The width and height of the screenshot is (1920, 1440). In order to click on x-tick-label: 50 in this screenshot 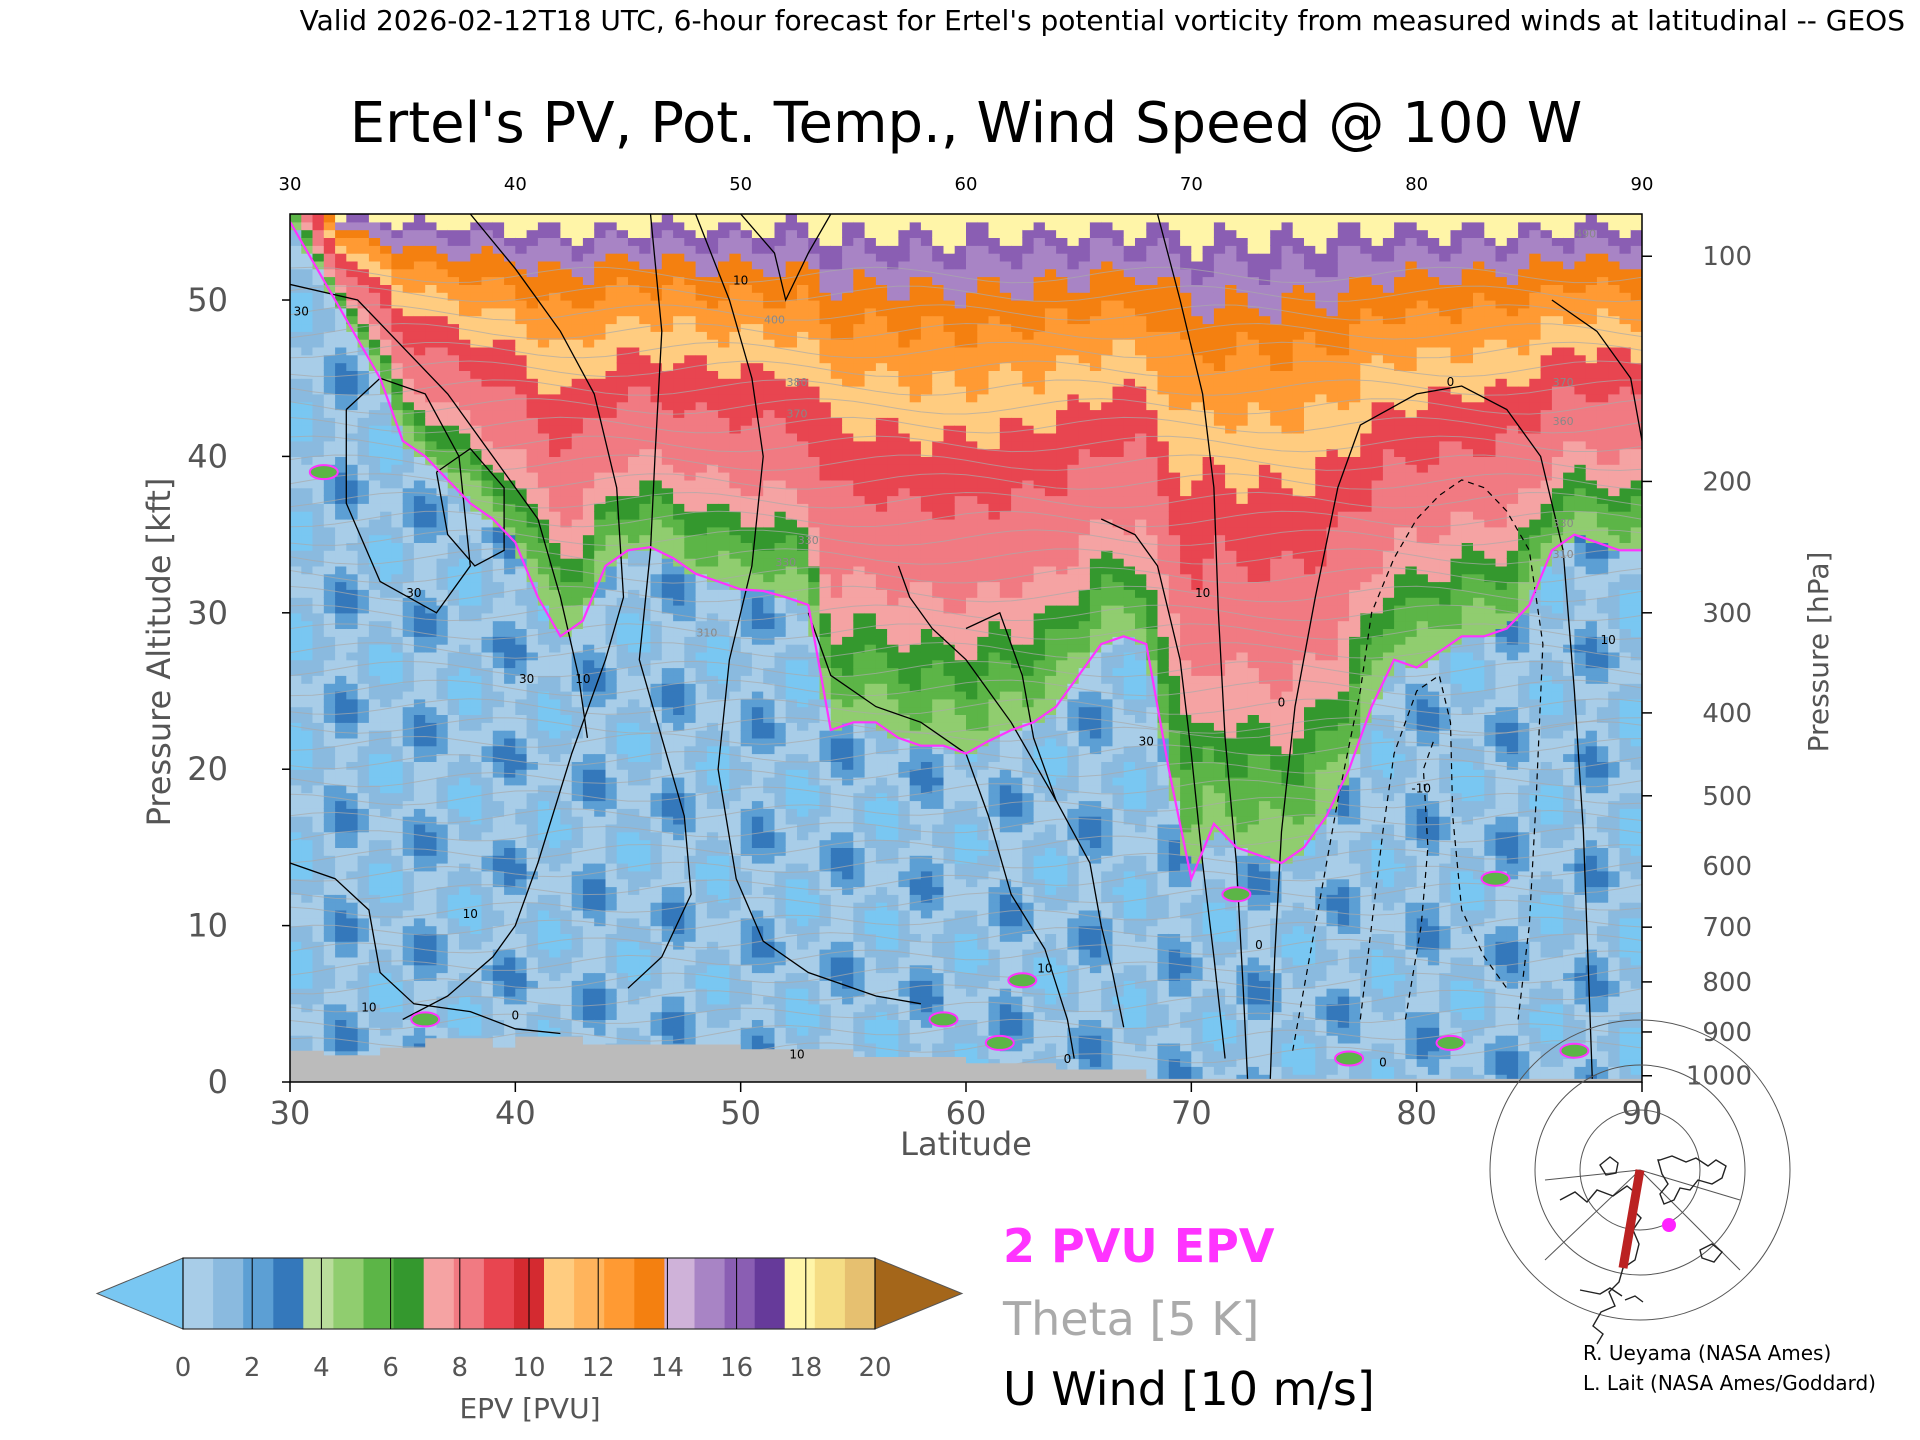, I will do `click(740, 1113)`.